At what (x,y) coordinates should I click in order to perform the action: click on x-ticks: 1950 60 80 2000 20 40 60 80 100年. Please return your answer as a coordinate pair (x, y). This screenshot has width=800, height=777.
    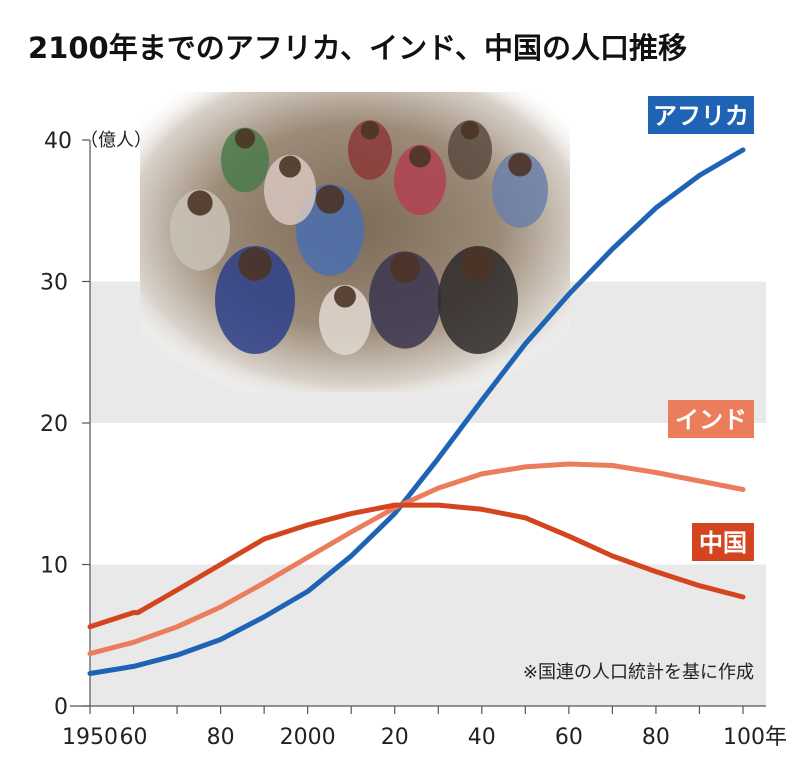
    Looking at the image, I should click on (424, 728).